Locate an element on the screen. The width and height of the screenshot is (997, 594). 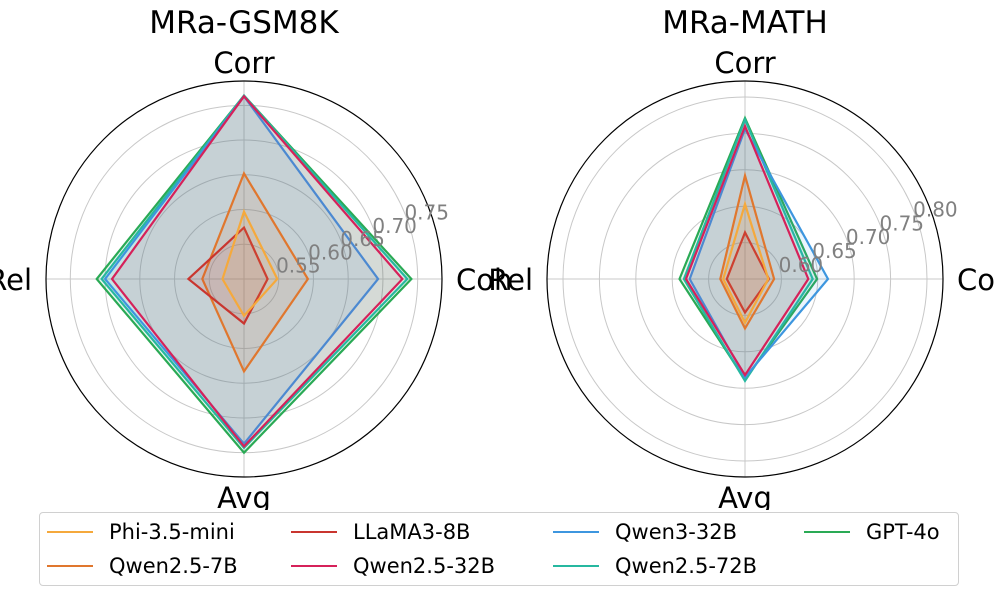
series-fill-gpt-4o is located at coordinates (748, 249).